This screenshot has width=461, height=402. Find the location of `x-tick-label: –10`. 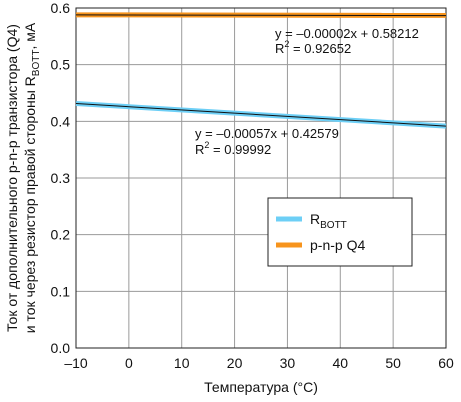

x-tick-label: –10 is located at coordinates (76, 363).